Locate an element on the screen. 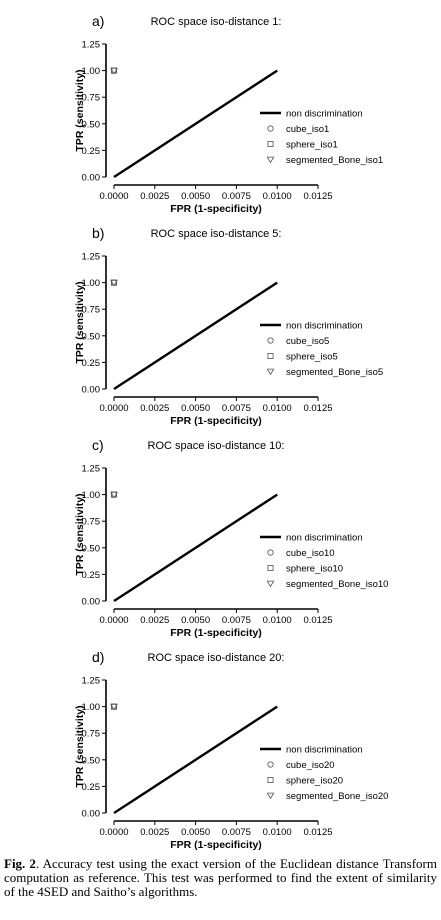  legend-entry: segmented_Bone_iso1 is located at coordinates (334, 160).